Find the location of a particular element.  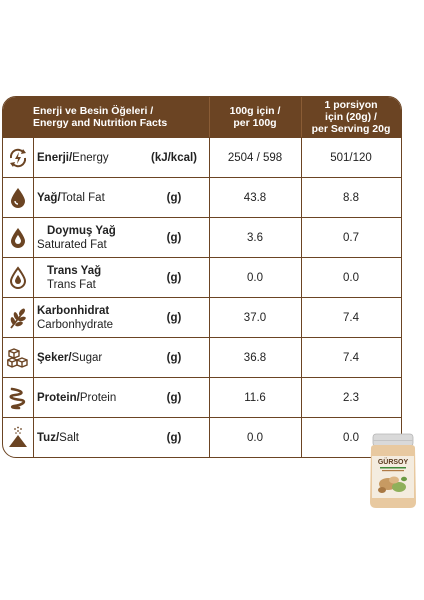

nutrient-name: Trans Yağ Trans Fat is located at coordinates (69, 278).